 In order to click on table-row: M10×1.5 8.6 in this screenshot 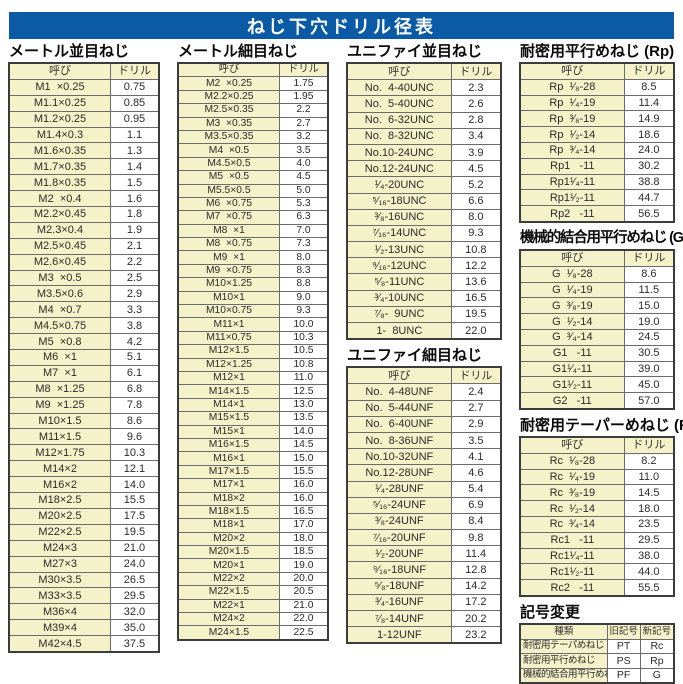, I will do `click(84, 421)`.